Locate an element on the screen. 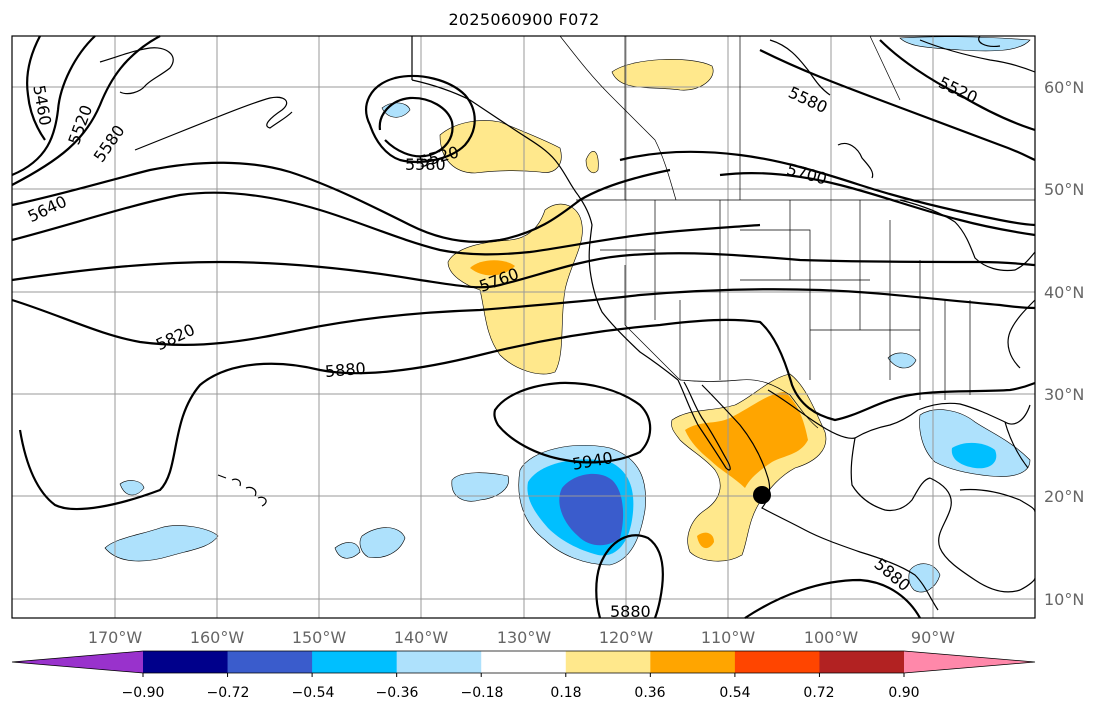 The width and height of the screenshot is (1105, 712). lat-label: 50°N is located at coordinates (1064, 189).